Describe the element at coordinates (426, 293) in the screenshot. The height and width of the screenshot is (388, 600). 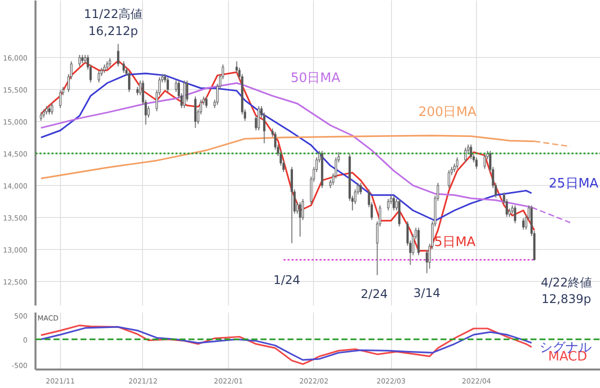
I see `annotation: 3/14` at that location.